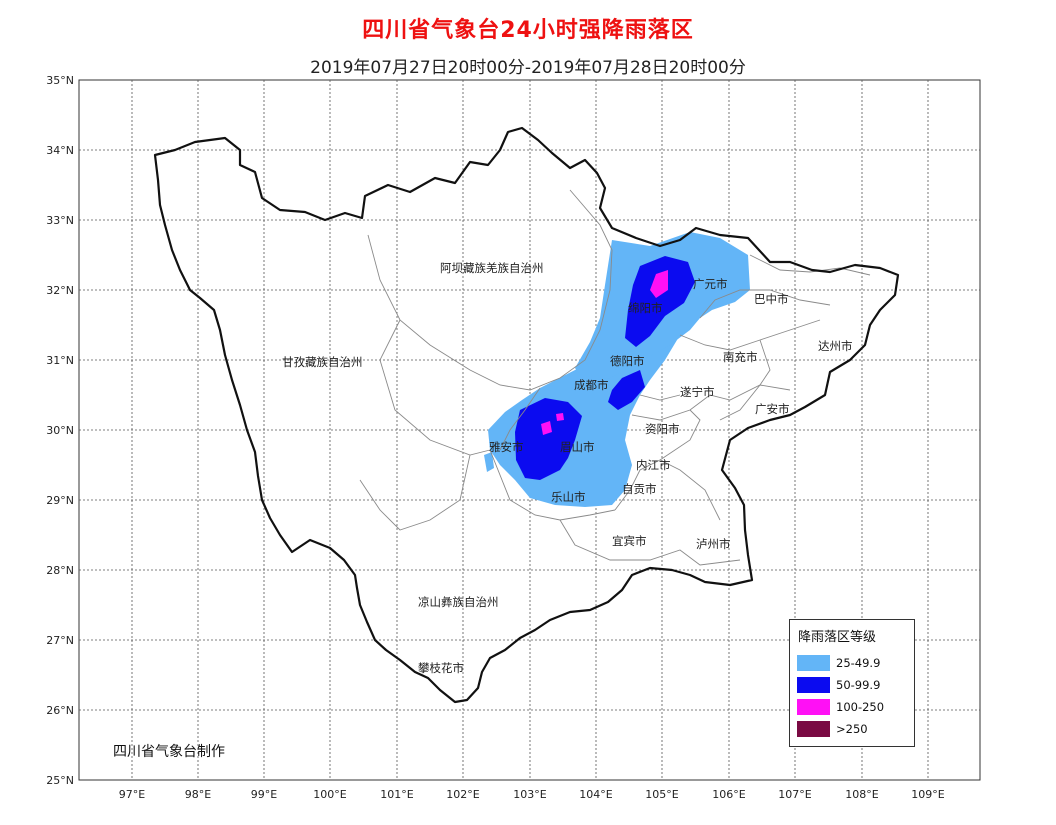 Image resolution: width=1056 pixels, height=825 pixels. Describe the element at coordinates (458, 602) in the screenshot. I see `city-label: 凉山彝族自治州` at that location.